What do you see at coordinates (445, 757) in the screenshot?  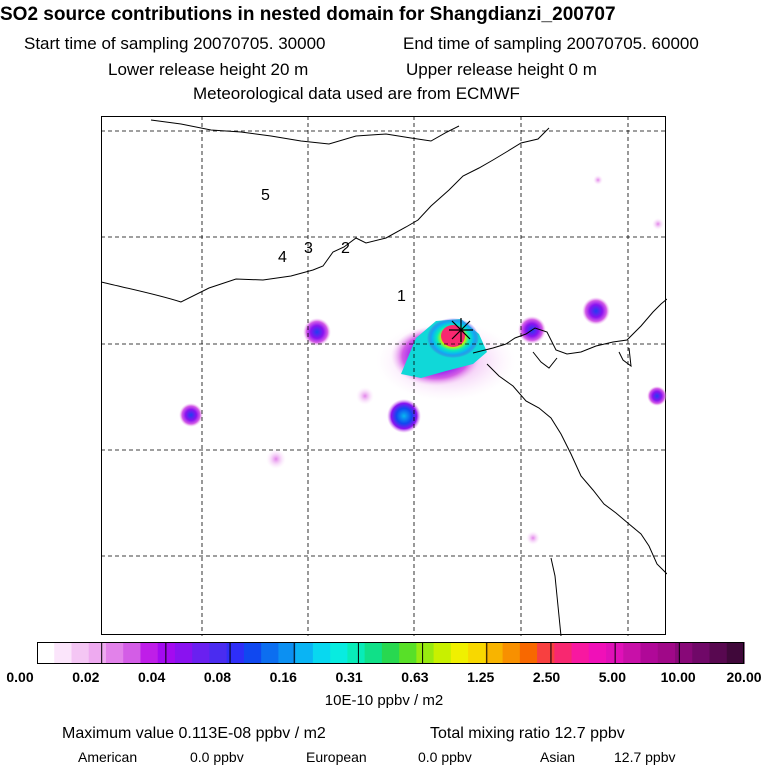 I see `european-value: 0.0 ppbv` at bounding box center [445, 757].